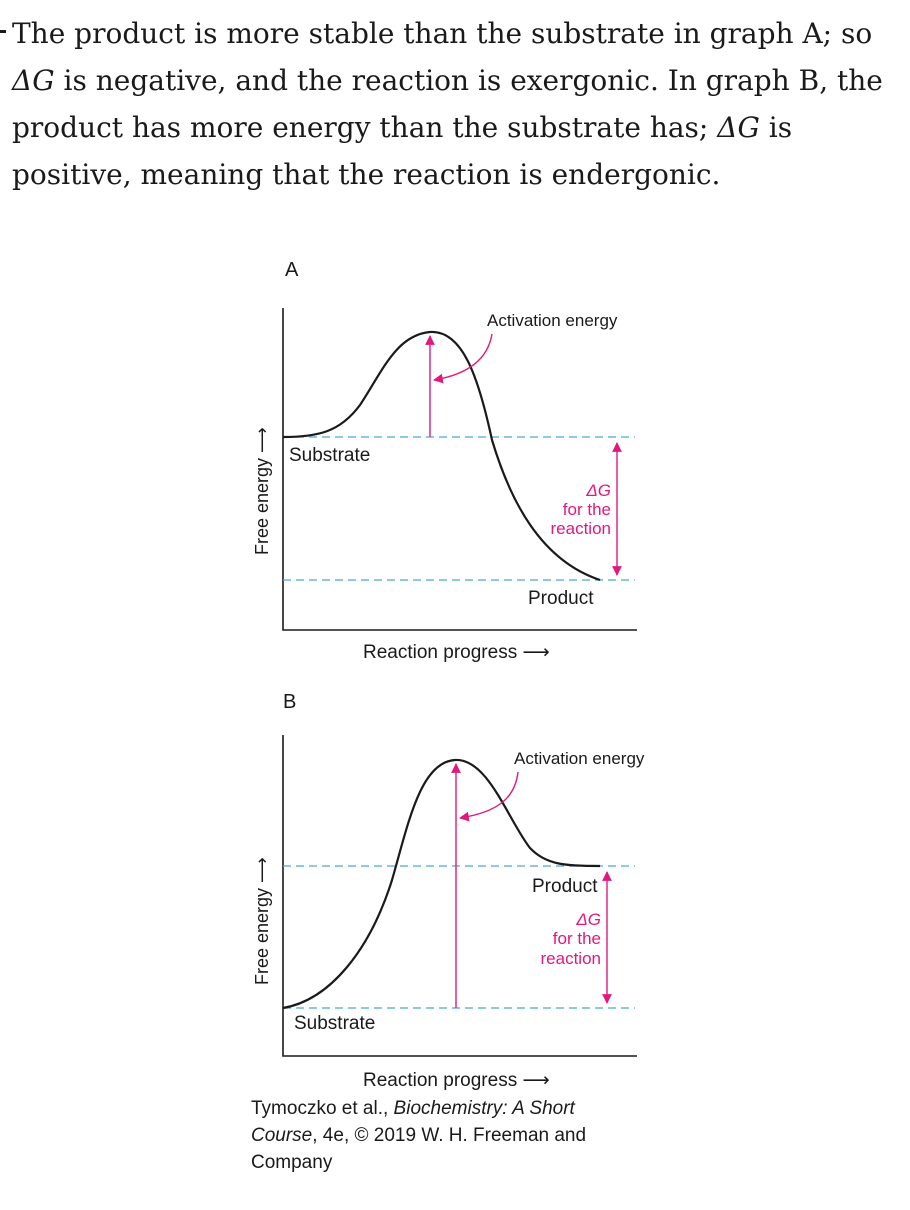  What do you see at coordinates (441, 884) in the screenshot?
I see `graph-b-energy-curve` at bounding box center [441, 884].